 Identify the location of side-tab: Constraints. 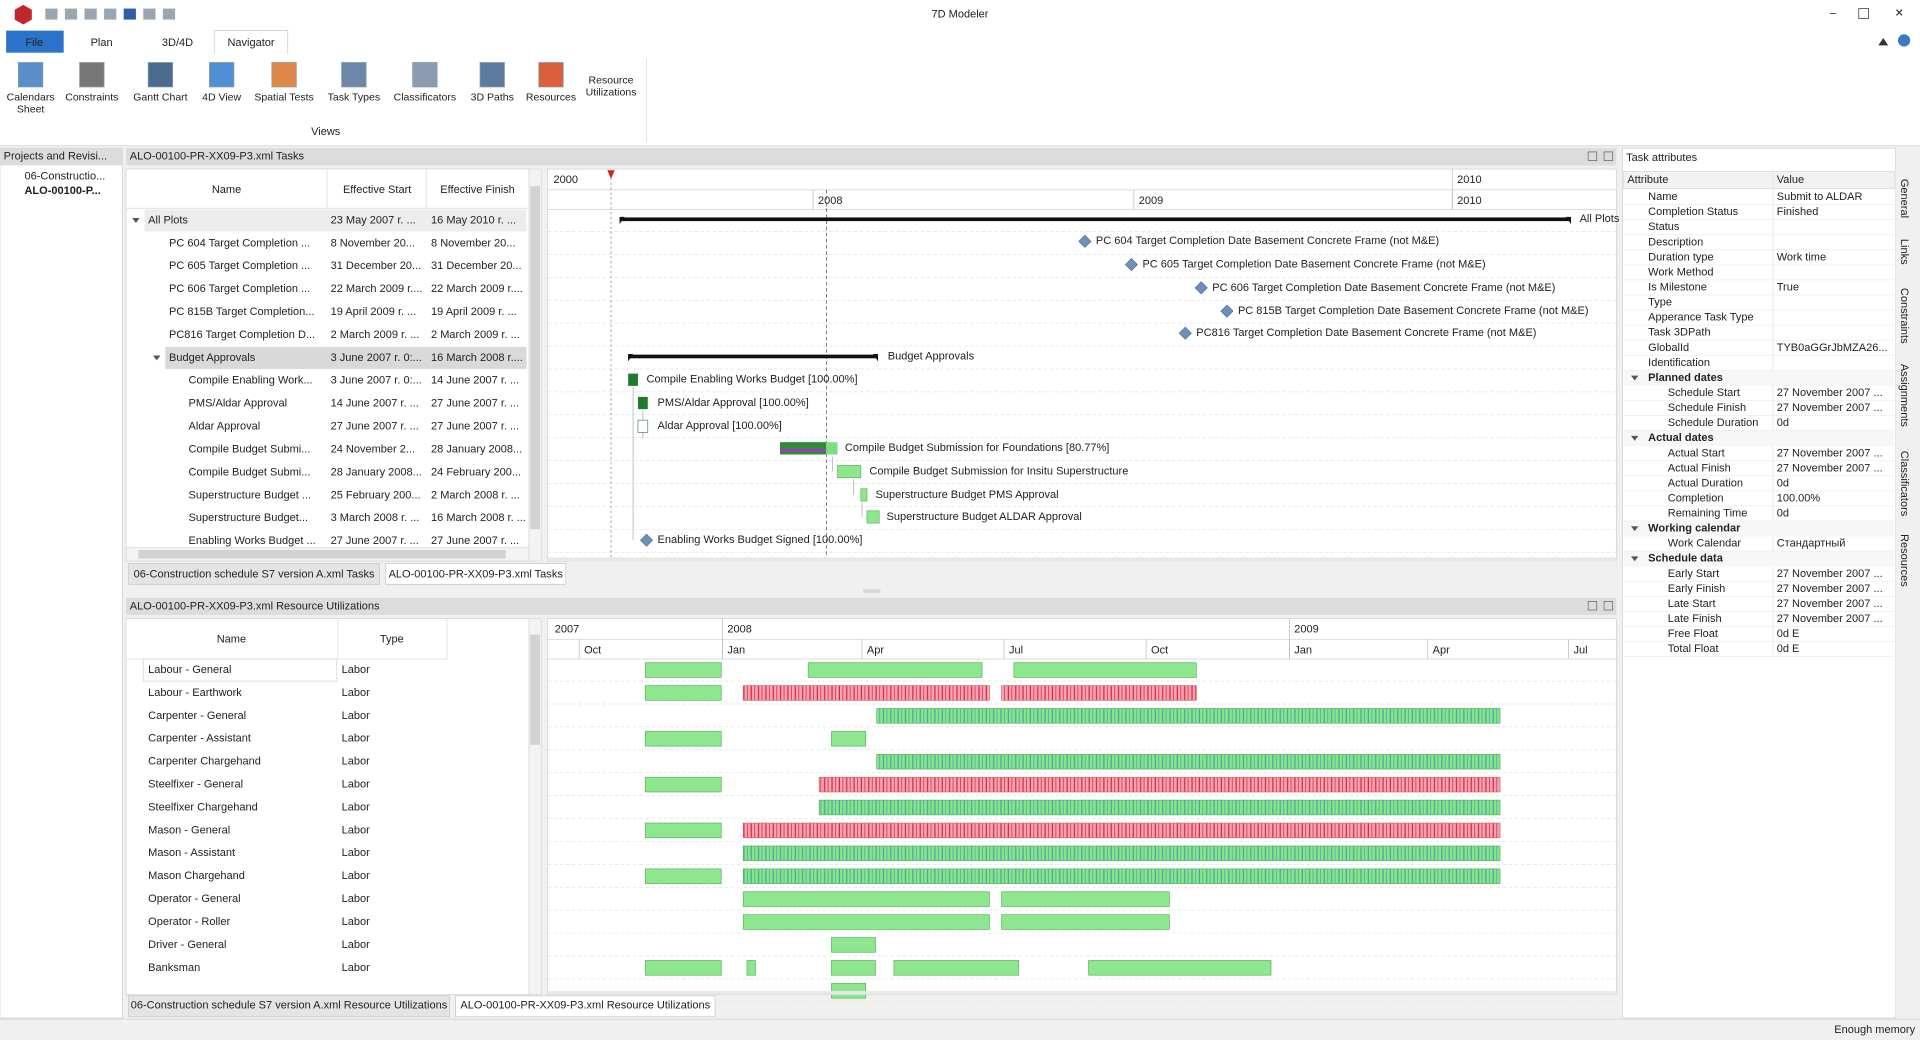
(1904, 316).